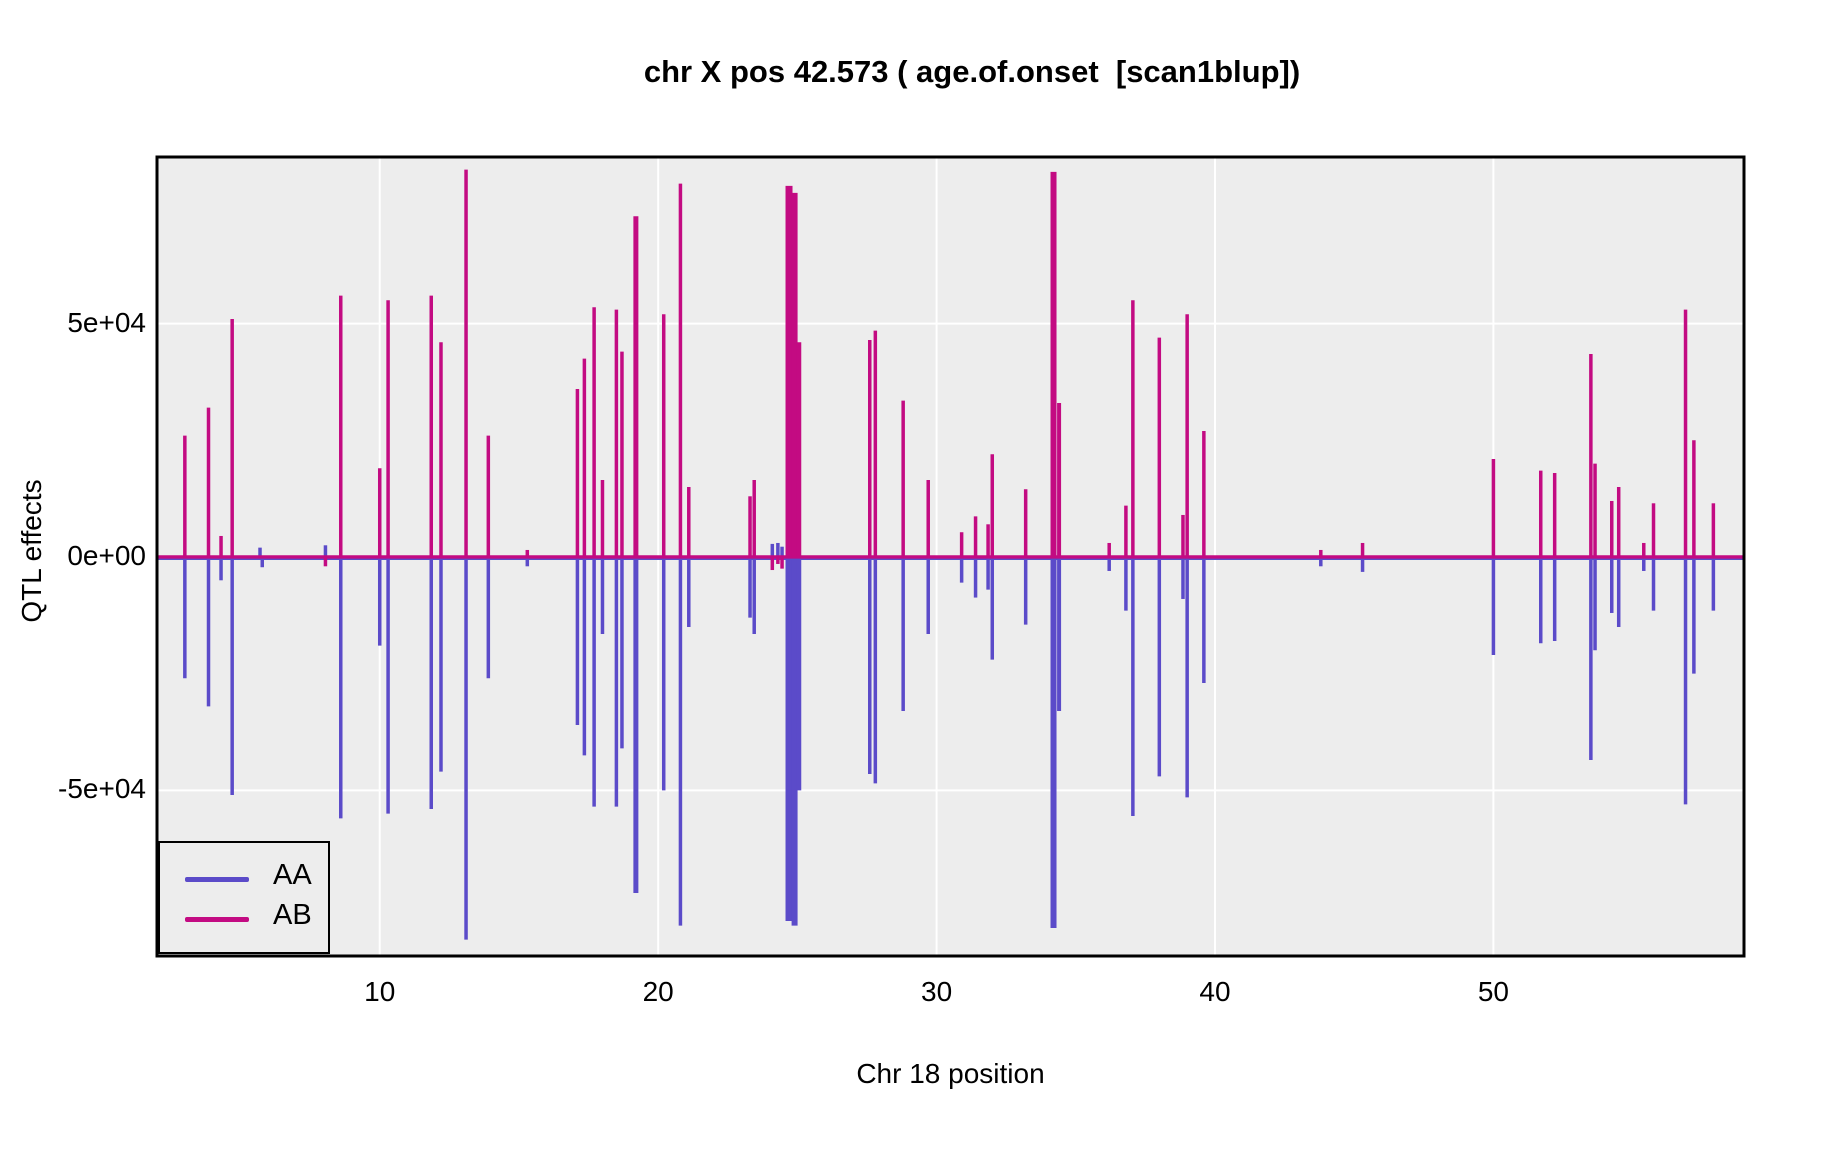 This screenshot has width=1824, height=1152. I want to click on x-tick-label: 40, so click(1215, 991).